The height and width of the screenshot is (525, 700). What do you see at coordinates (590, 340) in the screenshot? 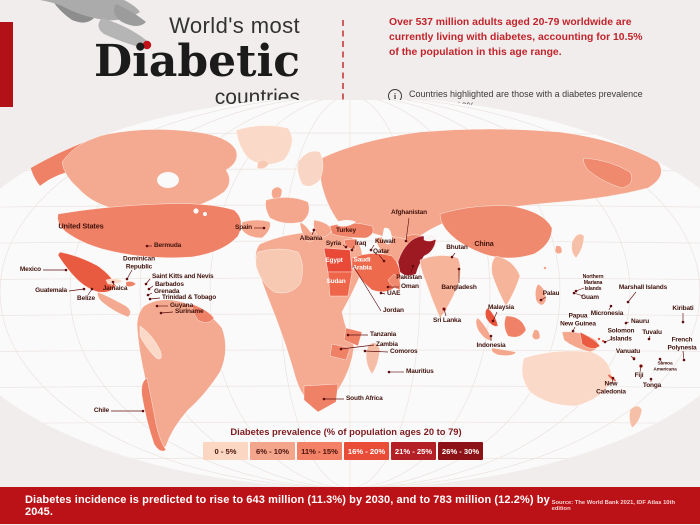
I see `country-papua-new-guinea` at bounding box center [590, 340].